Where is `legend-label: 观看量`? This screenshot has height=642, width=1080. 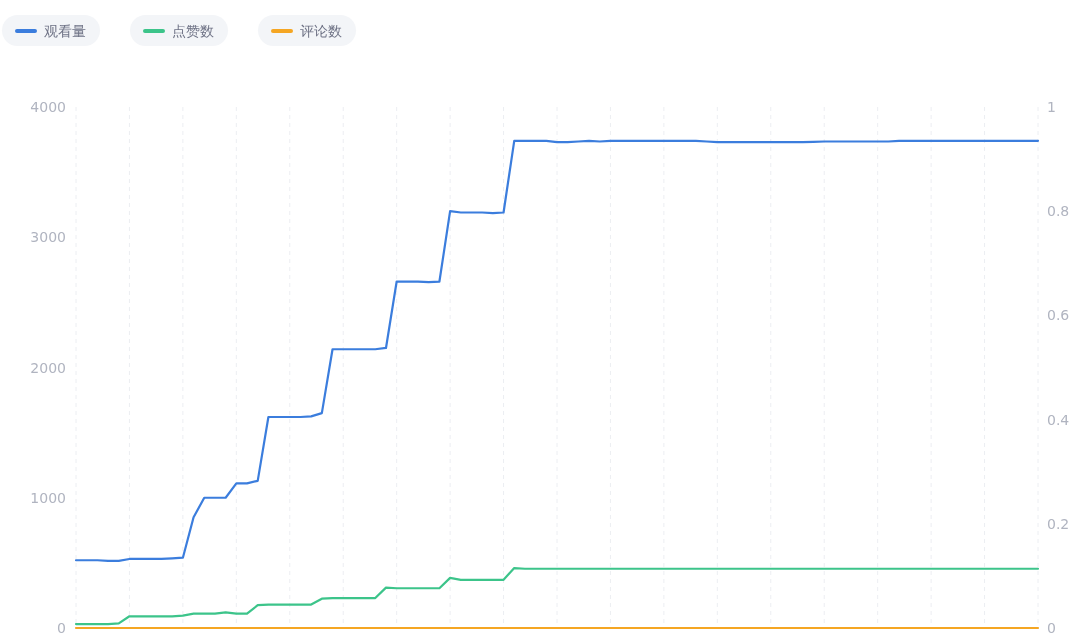 legend-label: 观看量 is located at coordinates (65, 31).